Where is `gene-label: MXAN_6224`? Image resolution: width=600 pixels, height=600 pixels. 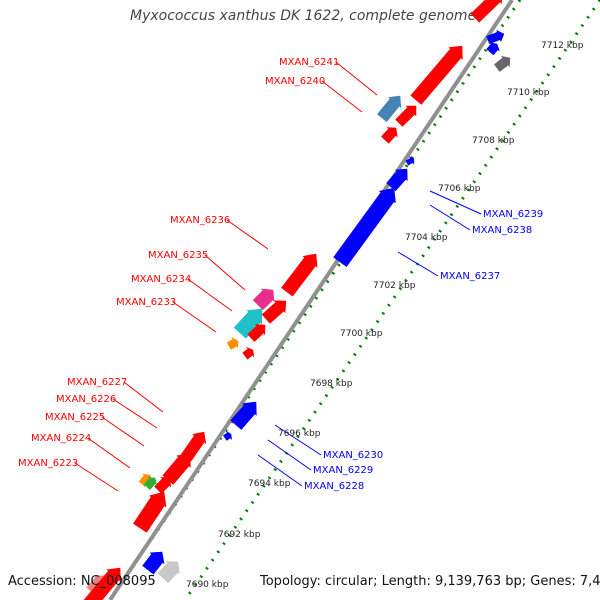
gene-label: MXAN_6224 is located at coordinates (61, 438).